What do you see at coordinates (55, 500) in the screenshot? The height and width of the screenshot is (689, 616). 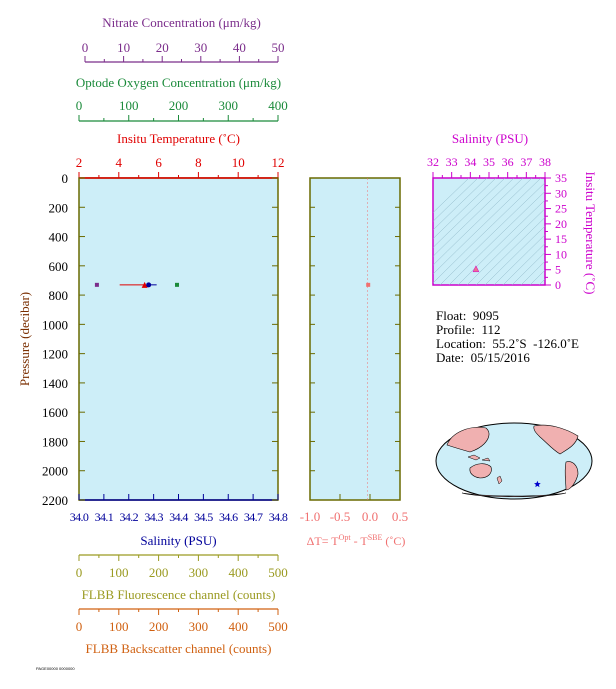 I see `pressure-tick-label: 2200` at bounding box center [55, 500].